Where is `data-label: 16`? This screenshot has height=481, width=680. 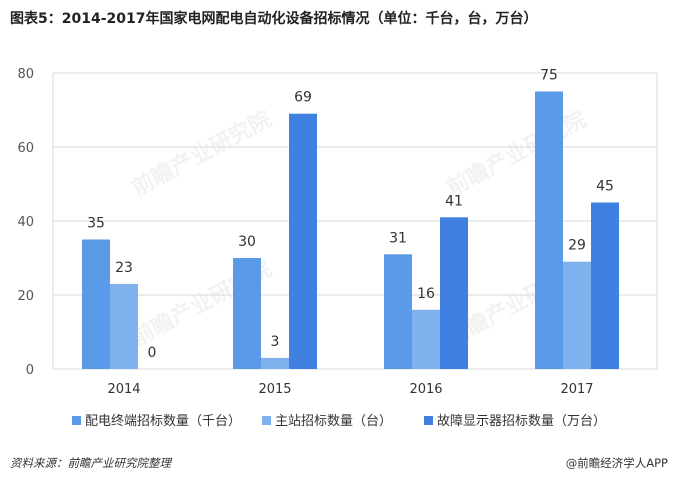 data-label: 16 is located at coordinates (426, 294).